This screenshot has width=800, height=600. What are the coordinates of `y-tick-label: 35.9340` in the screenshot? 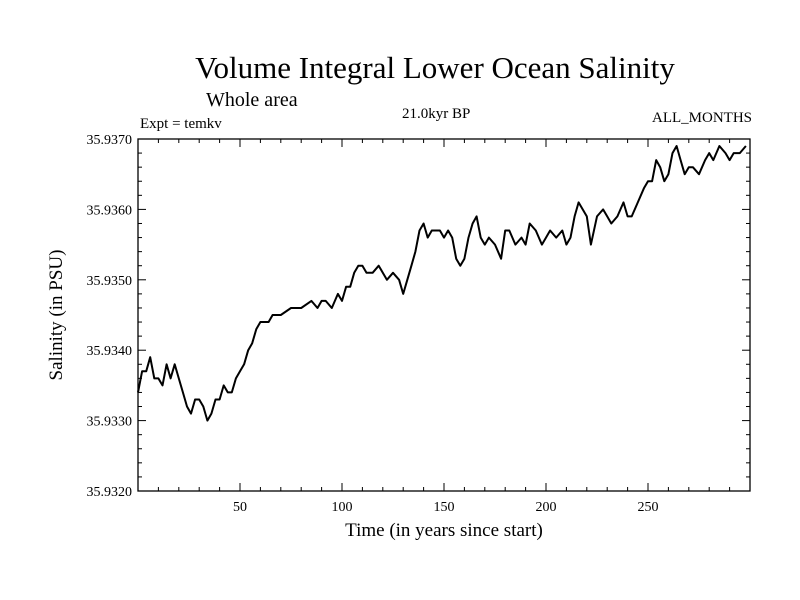 It's located at (110, 351).